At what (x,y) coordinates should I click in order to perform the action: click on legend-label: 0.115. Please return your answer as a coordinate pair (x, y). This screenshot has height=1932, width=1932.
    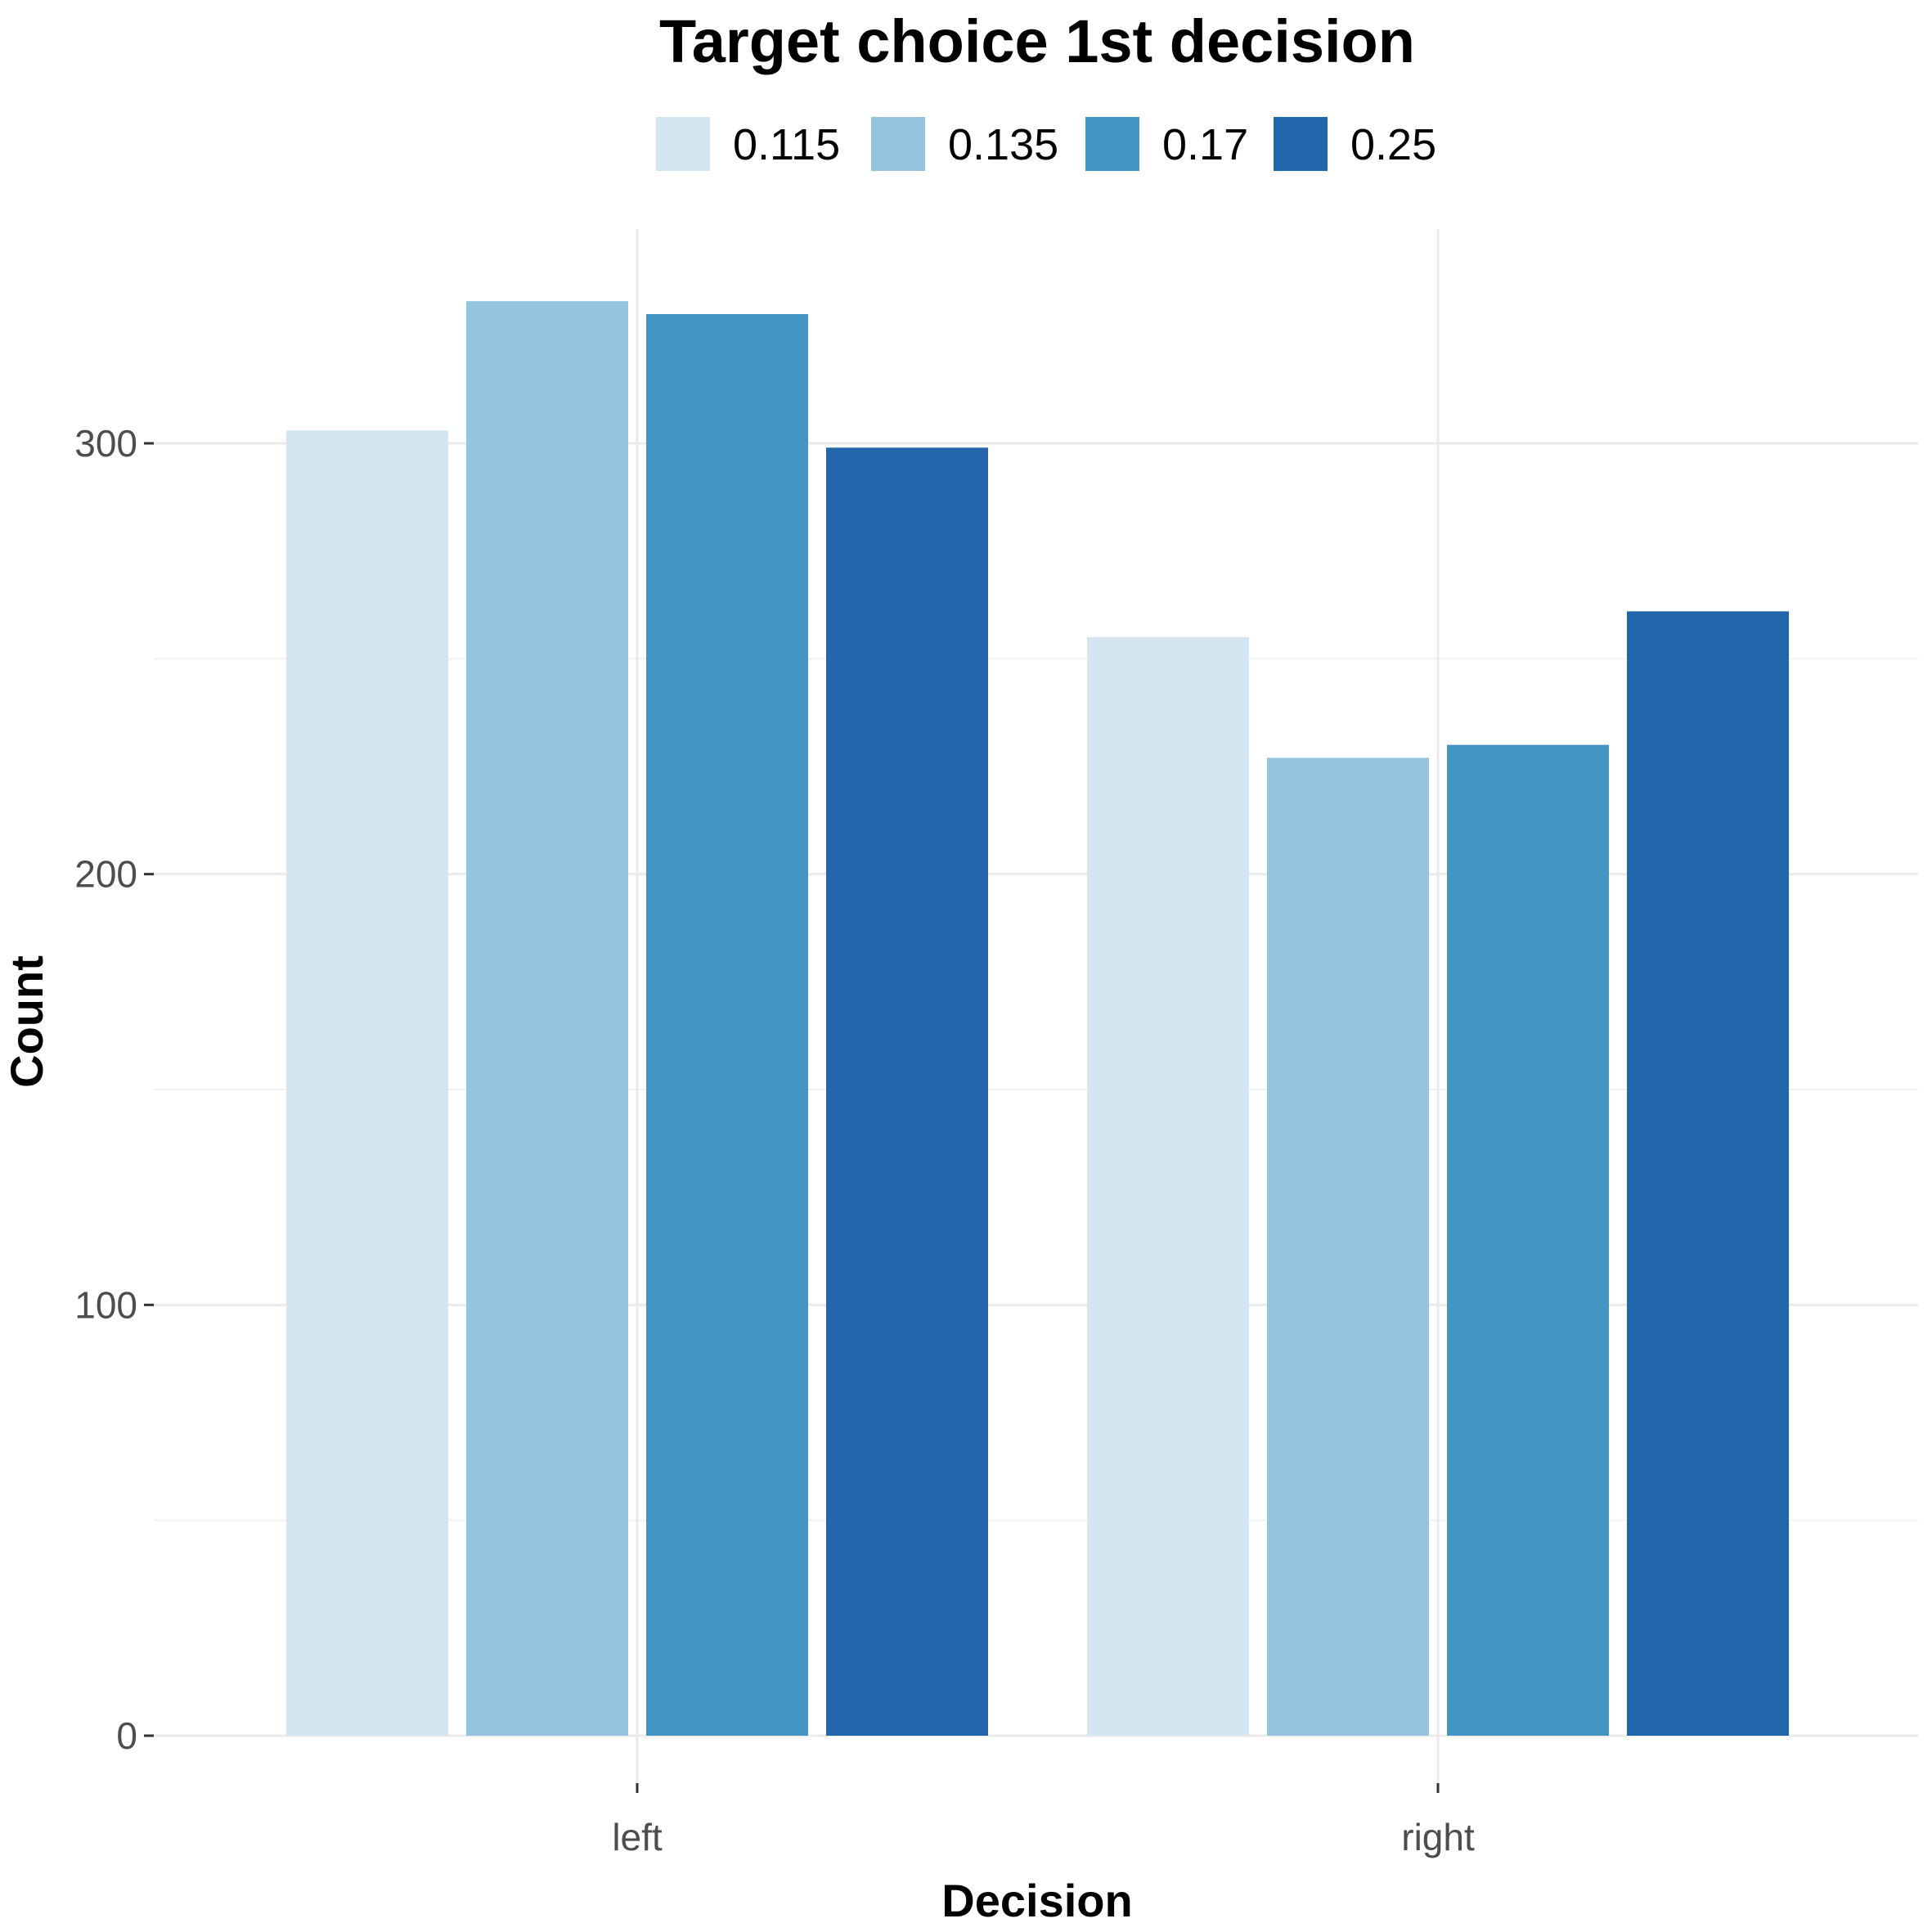
    Looking at the image, I should click on (787, 144).